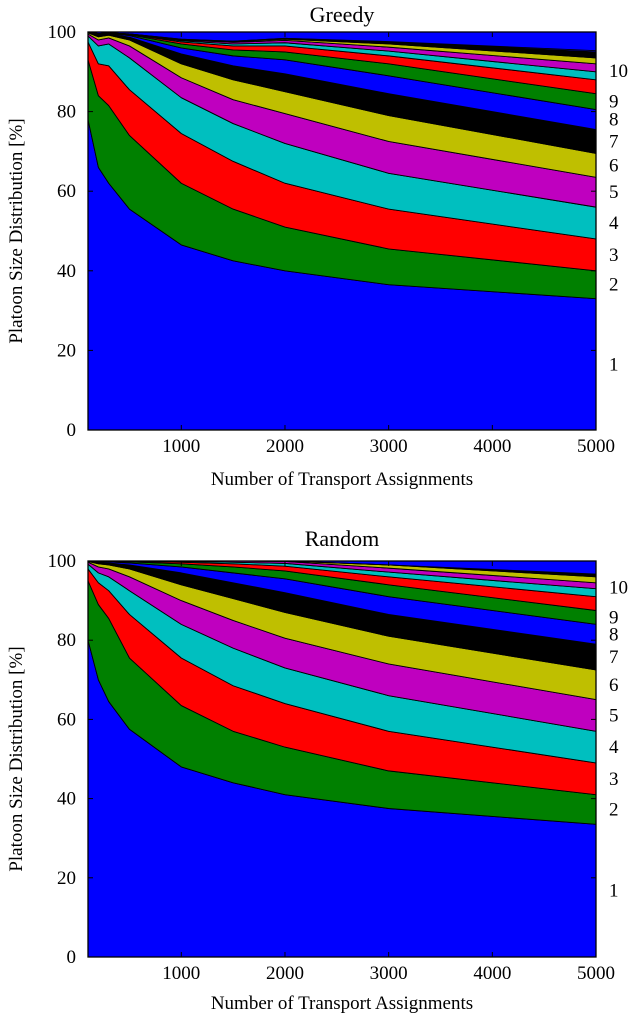  What do you see at coordinates (342, 14) in the screenshot?
I see `chart-title: Greedy` at bounding box center [342, 14].